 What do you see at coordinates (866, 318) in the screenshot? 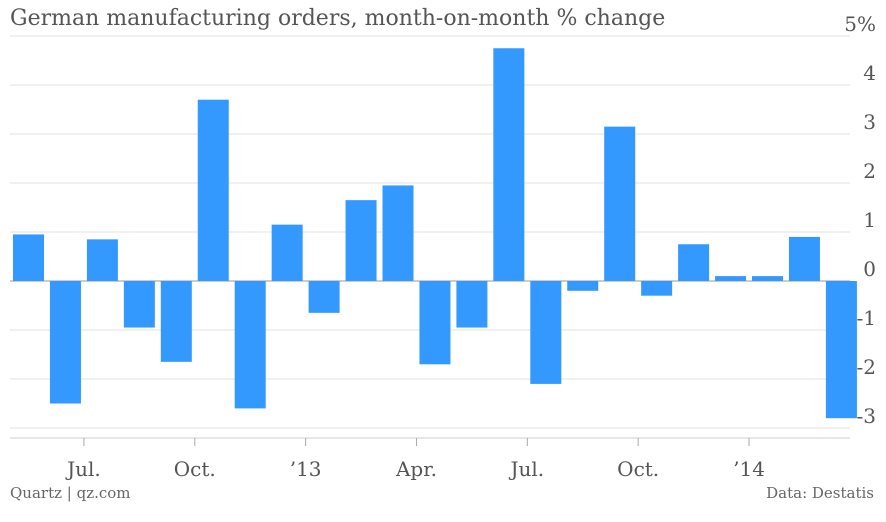
I see `y-tick-label: -1` at bounding box center [866, 318].